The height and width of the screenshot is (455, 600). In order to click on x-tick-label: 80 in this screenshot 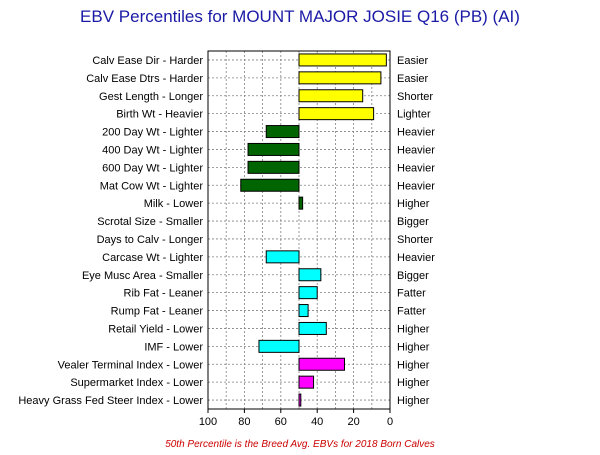, I will do `click(244, 422)`.